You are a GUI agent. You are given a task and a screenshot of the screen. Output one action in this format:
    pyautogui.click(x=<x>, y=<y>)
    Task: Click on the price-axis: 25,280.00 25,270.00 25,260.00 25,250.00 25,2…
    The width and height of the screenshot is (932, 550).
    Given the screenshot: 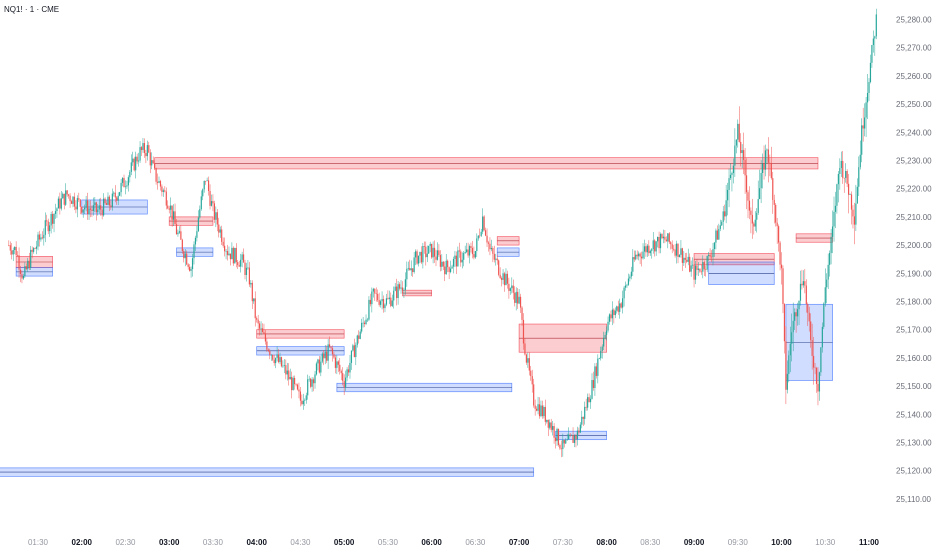 What is the action you would take?
    pyautogui.click(x=914, y=259)
    